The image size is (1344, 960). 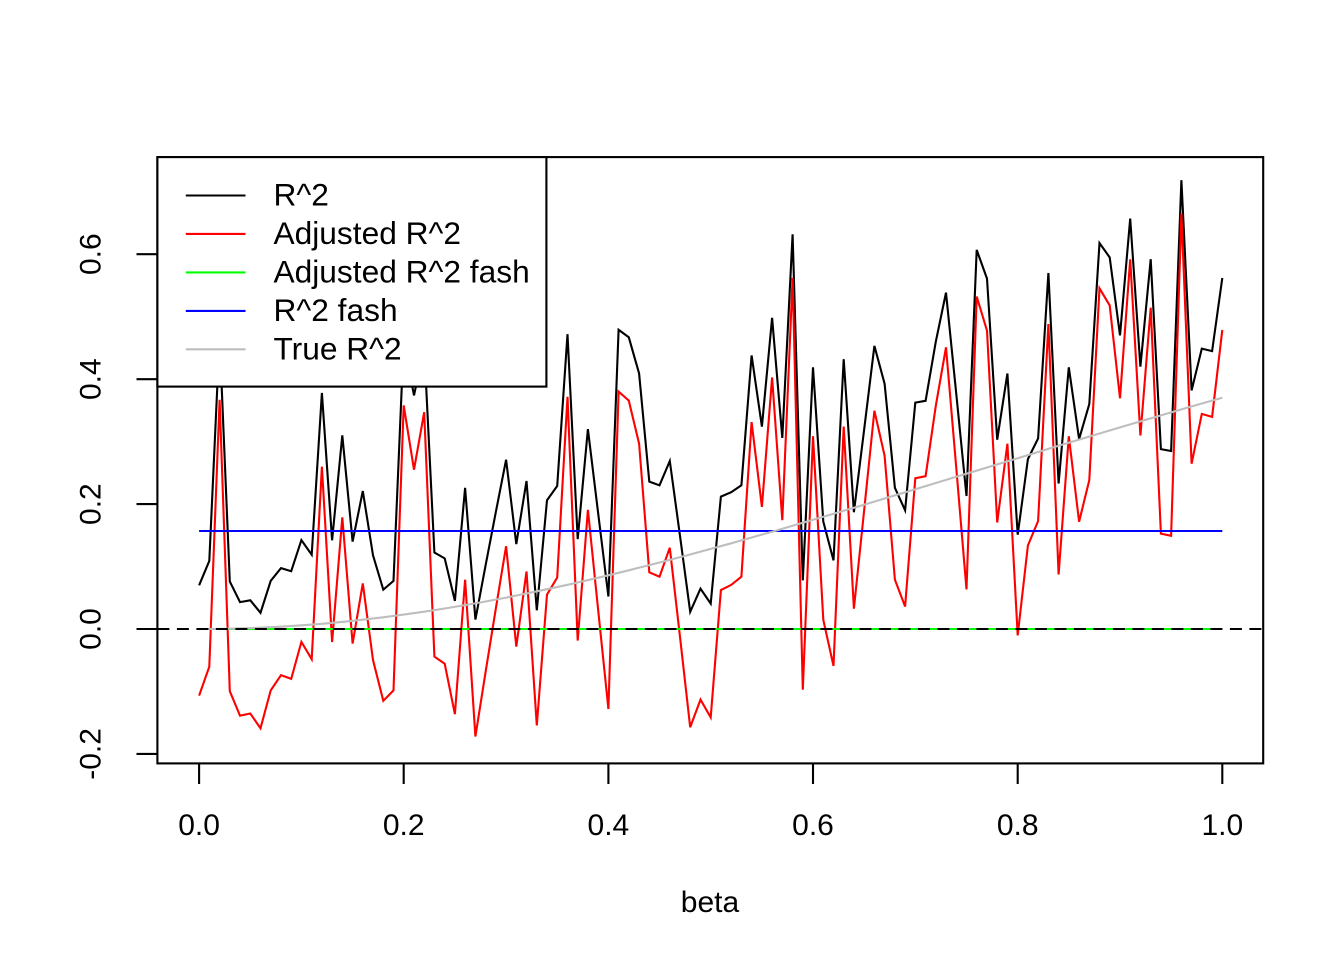 What do you see at coordinates (91, 754) in the screenshot?
I see `svg-text: -0.2` at bounding box center [91, 754].